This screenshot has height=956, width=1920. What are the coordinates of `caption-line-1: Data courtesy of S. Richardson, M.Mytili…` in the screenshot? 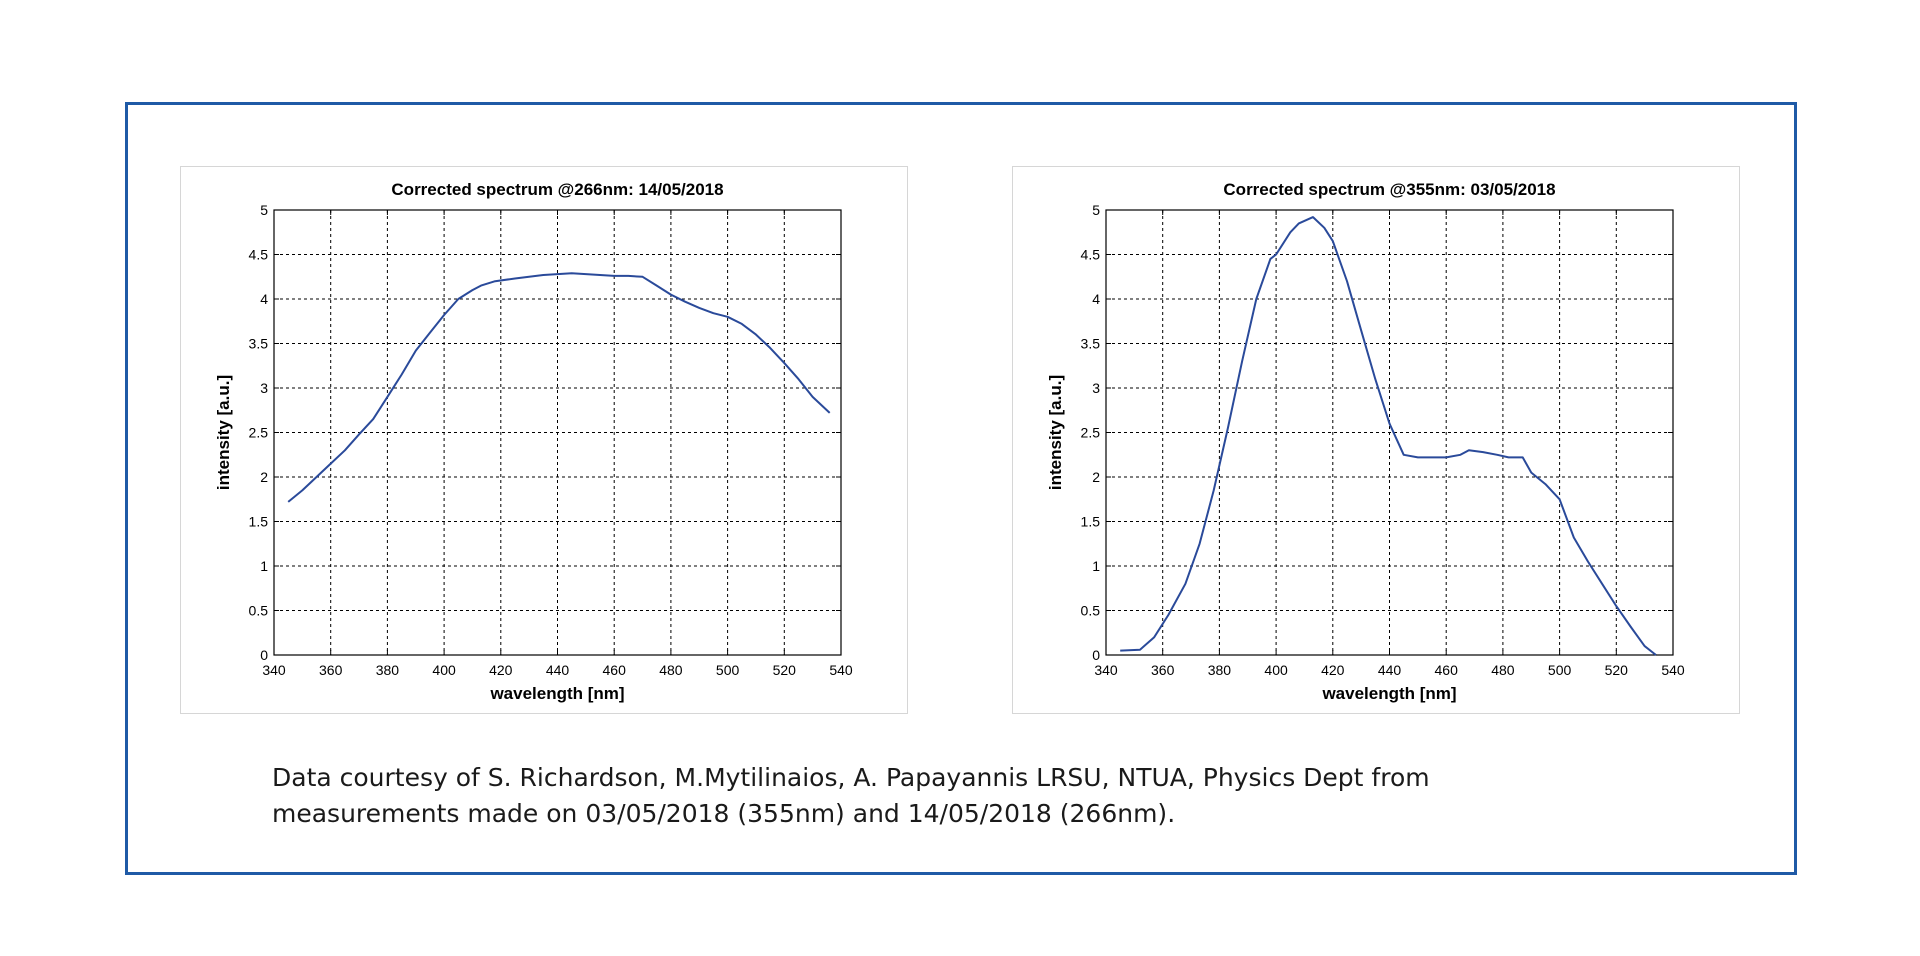 It's located at (851, 777).